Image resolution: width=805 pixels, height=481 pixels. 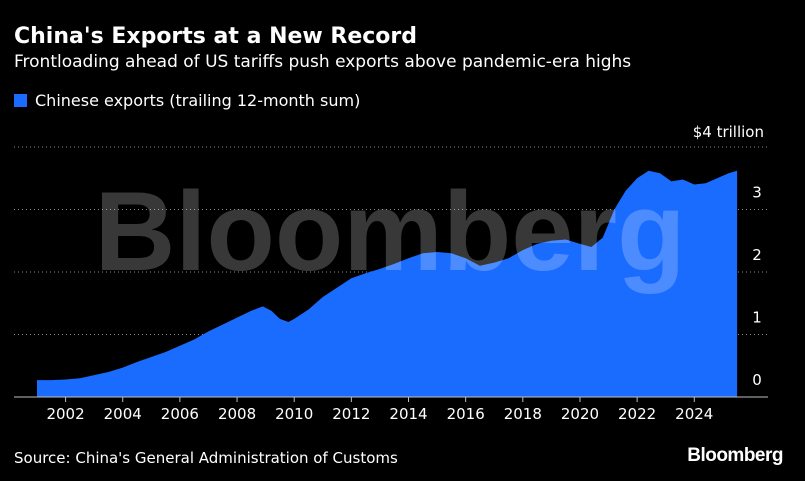 What do you see at coordinates (180, 414) in the screenshot?
I see `x-tick-label: 2006` at bounding box center [180, 414].